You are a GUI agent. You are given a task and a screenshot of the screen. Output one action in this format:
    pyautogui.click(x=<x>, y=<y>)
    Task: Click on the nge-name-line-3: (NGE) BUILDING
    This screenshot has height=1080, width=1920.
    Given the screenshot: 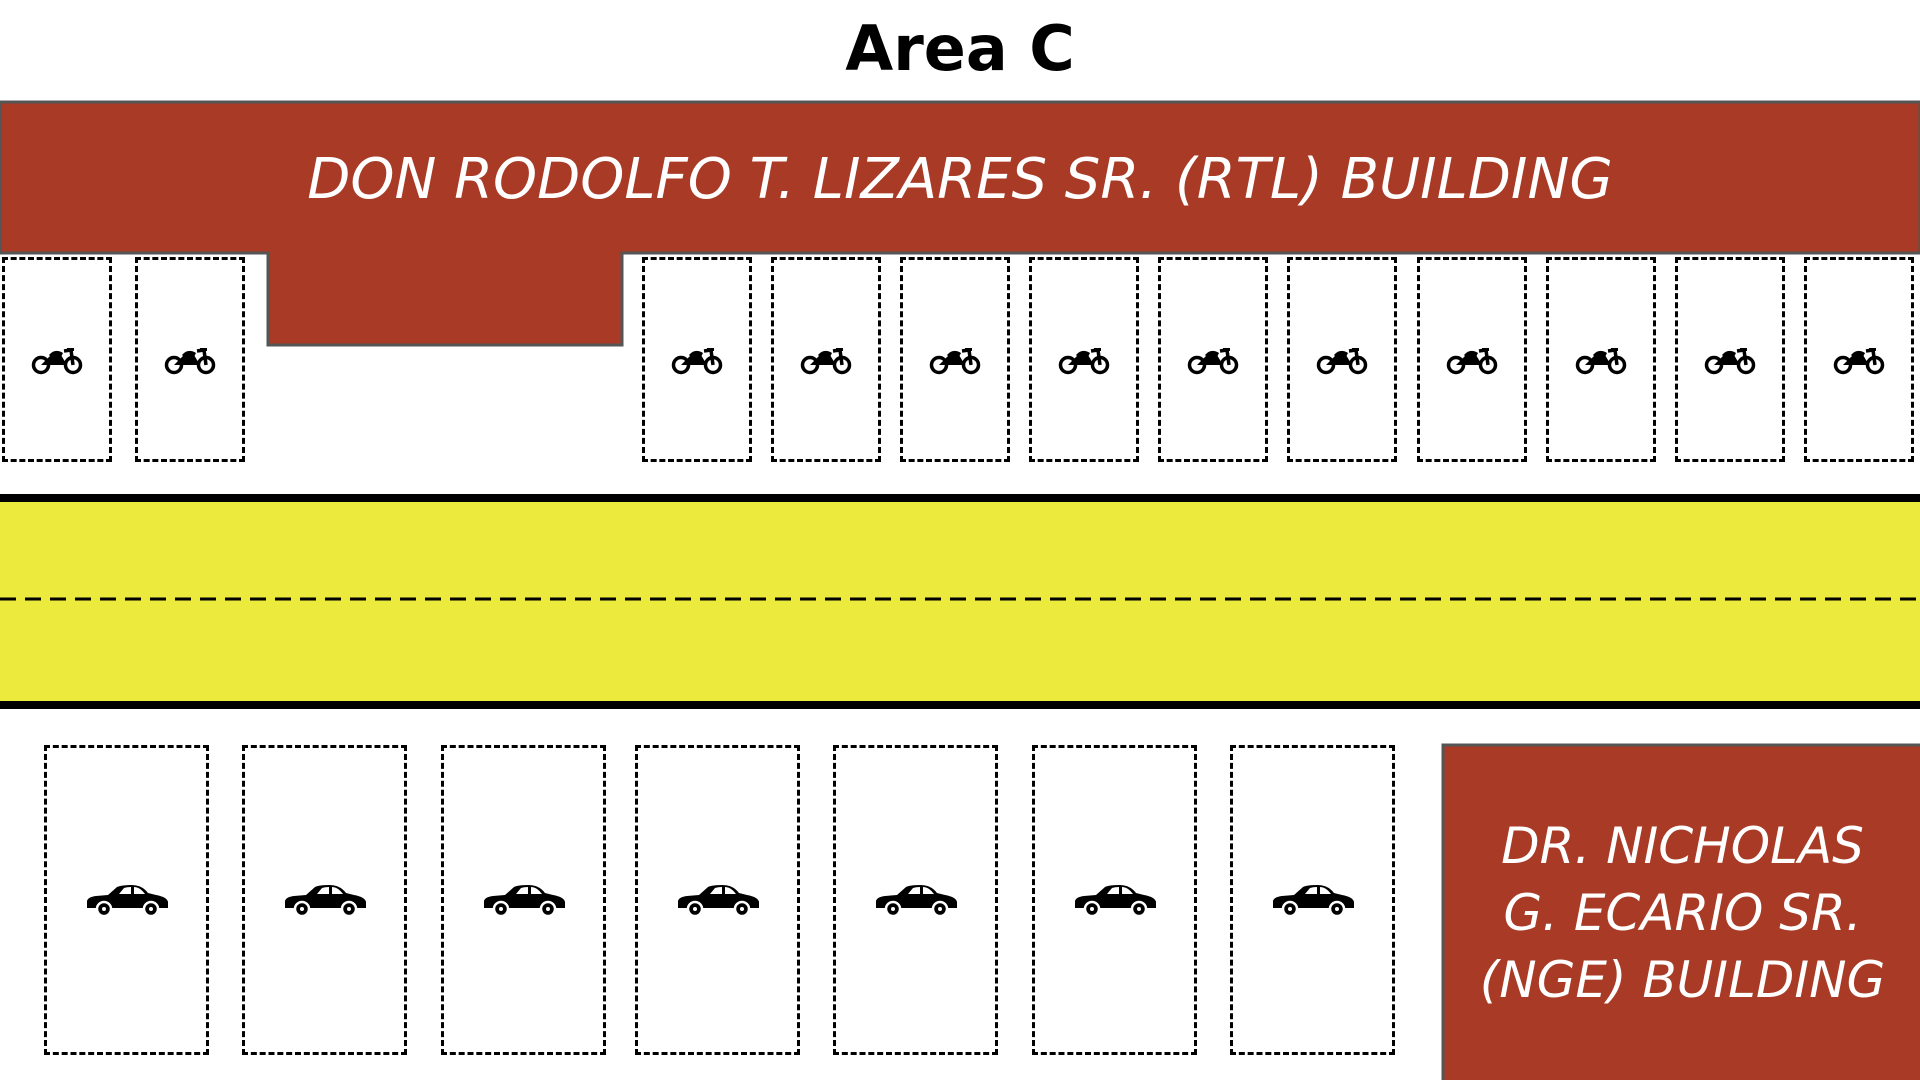 What is the action you would take?
    pyautogui.click(x=1682, y=980)
    